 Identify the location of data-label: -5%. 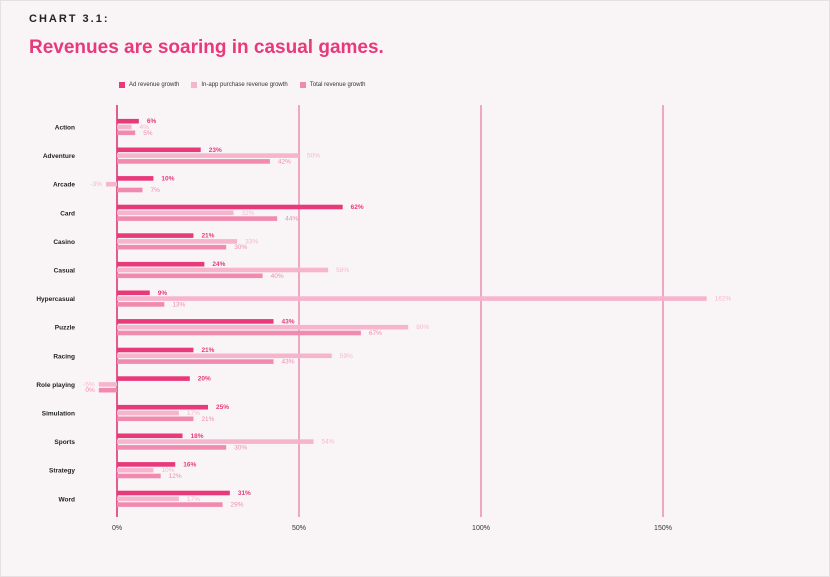
(89, 384).